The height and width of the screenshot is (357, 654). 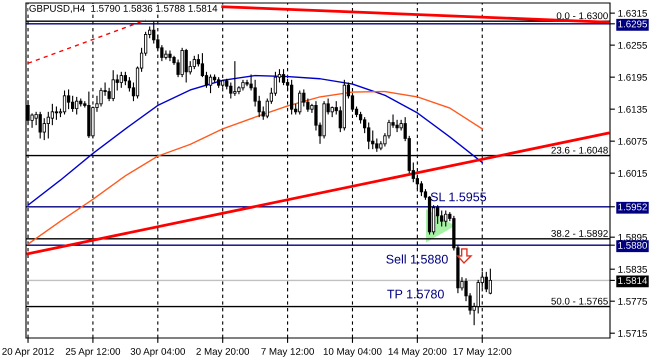 I want to click on y-tick-label: 1.6195, so click(x=632, y=77).